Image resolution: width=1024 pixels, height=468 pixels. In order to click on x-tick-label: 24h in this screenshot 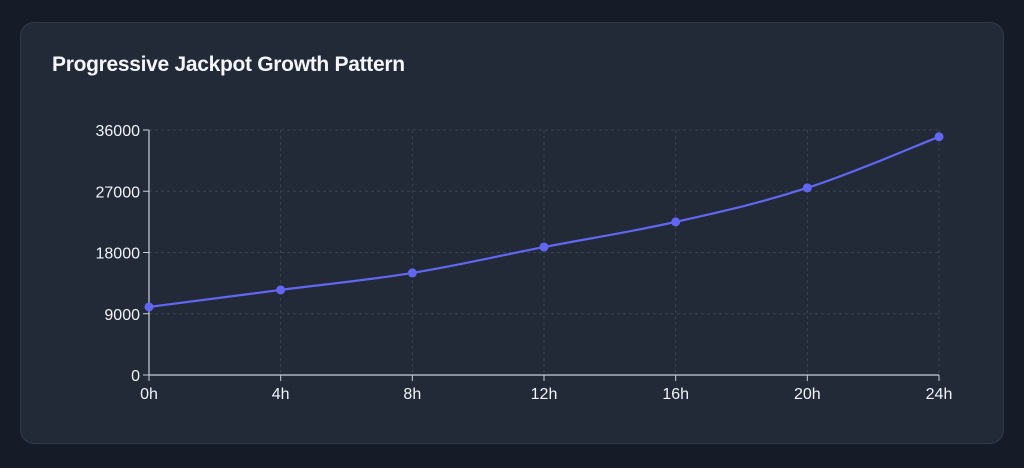, I will do `click(939, 394)`.